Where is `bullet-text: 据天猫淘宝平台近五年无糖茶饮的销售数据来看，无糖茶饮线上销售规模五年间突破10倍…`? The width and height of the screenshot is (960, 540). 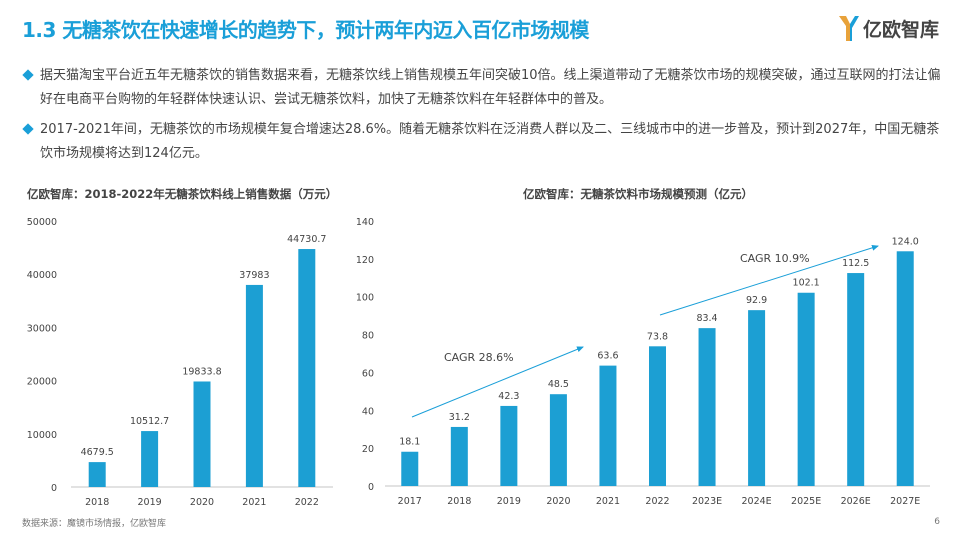 bullet-text: 据天猫淘宝平台近五年无糖茶饮的销售数据来看，无糖茶饮线上销售规模五年间突破10倍… is located at coordinates (490, 87).